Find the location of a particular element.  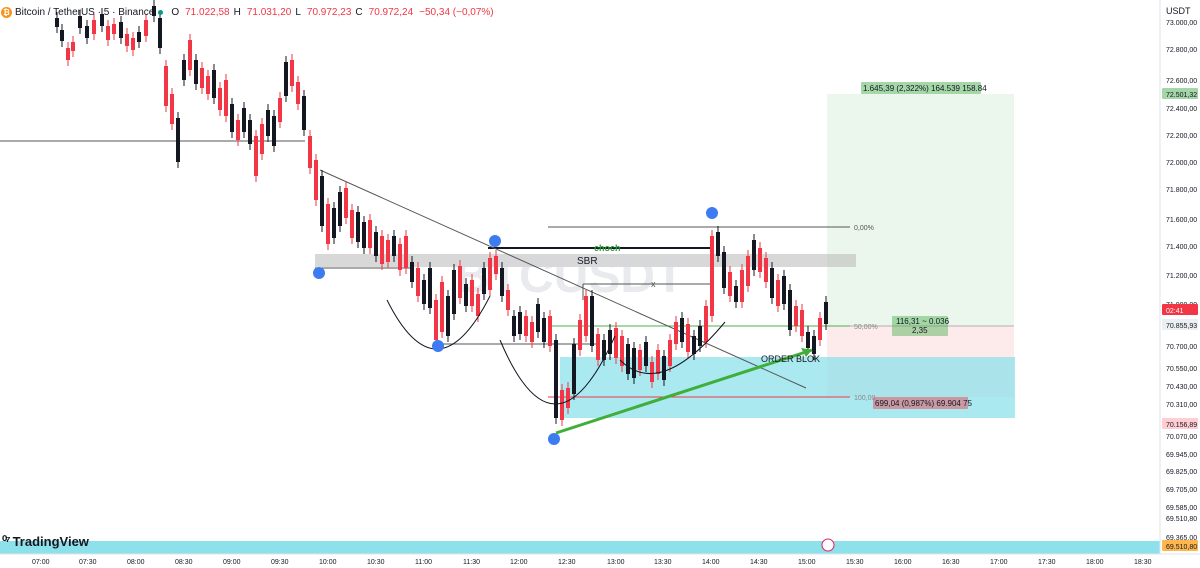

y-tick-label: 69.945,00 is located at coordinates (1181, 455).